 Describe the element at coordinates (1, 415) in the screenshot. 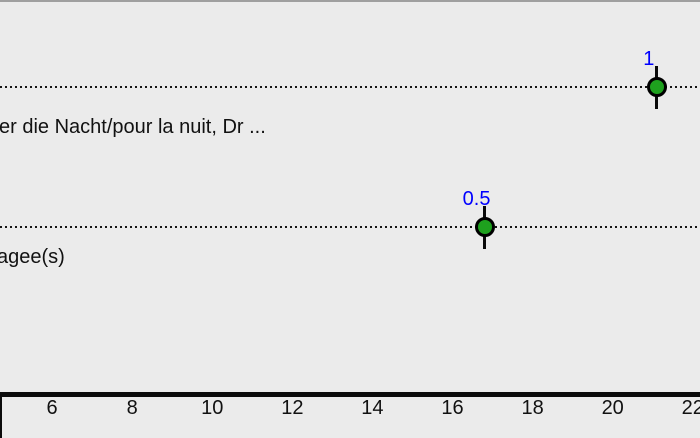

I see `left-edge-tick-mark` at that location.